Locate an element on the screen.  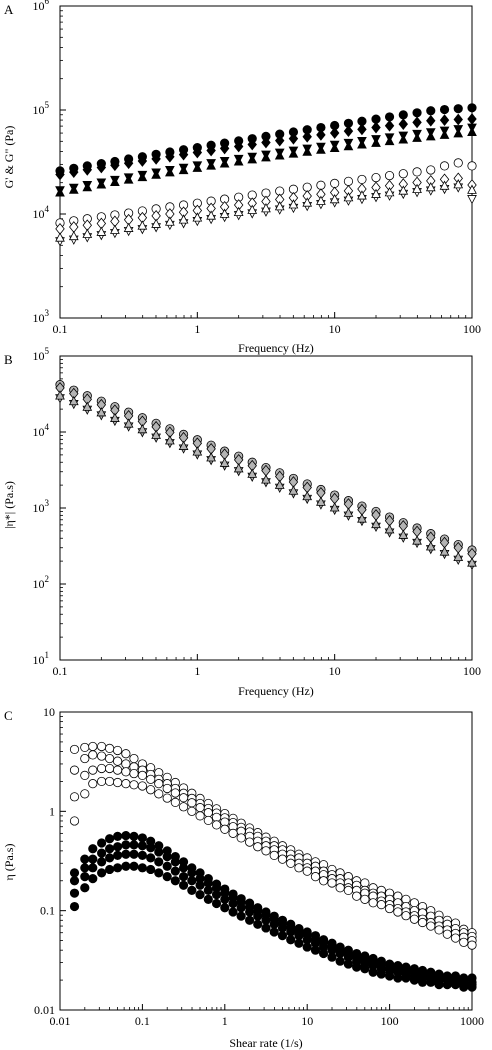
panel-b-x-axis-title: Frequency (Hz) is located at coordinates (276, 691).